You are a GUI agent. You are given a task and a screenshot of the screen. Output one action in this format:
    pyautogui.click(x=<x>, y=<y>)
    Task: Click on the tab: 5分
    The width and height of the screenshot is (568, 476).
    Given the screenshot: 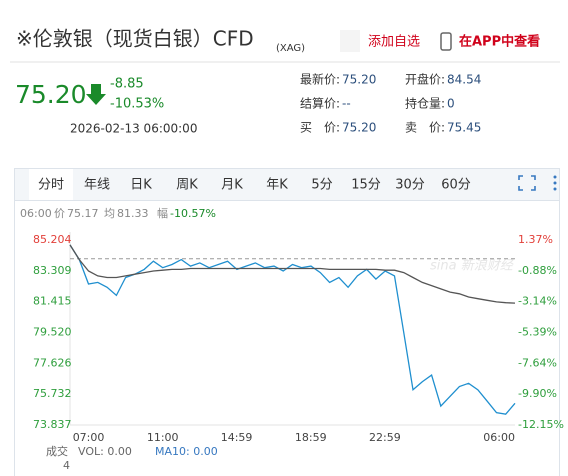 What is the action you would take?
    pyautogui.click(x=321, y=185)
    